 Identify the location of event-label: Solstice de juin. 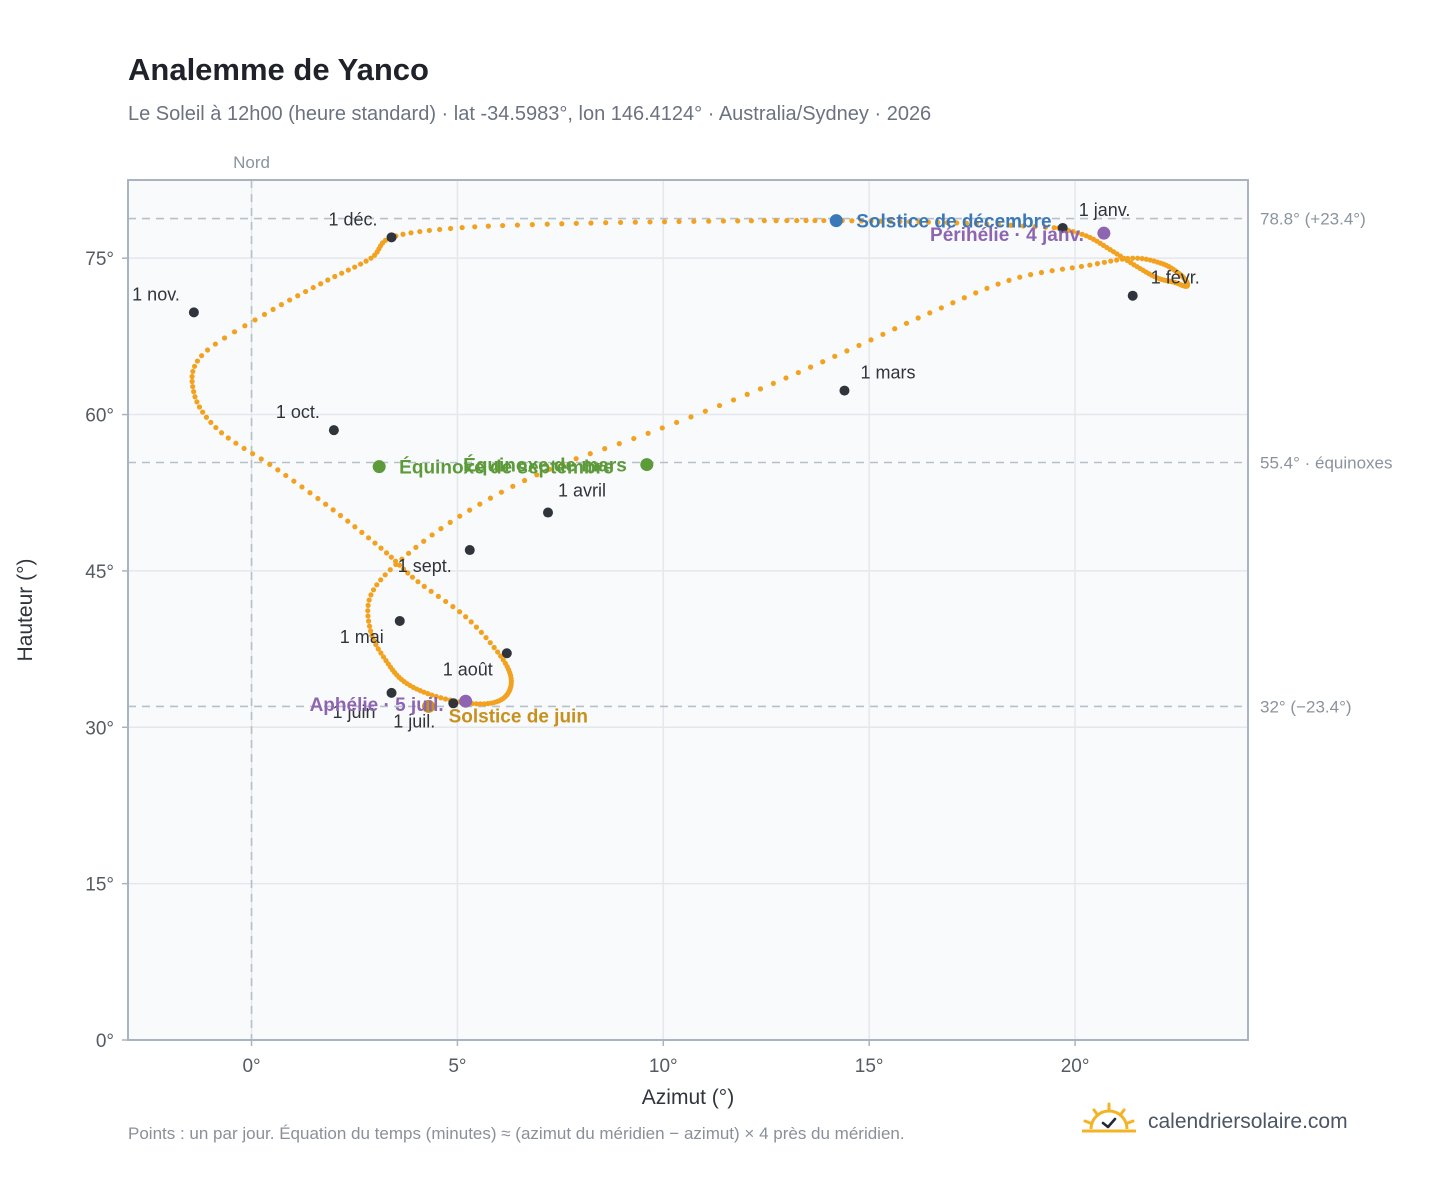
(518, 716).